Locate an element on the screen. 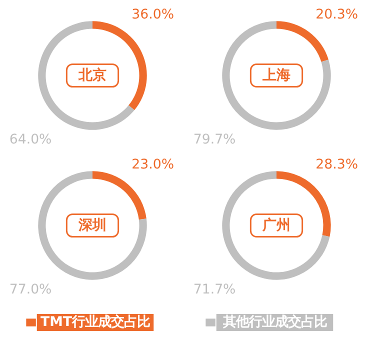  data-label: 71.7% is located at coordinates (214, 290).